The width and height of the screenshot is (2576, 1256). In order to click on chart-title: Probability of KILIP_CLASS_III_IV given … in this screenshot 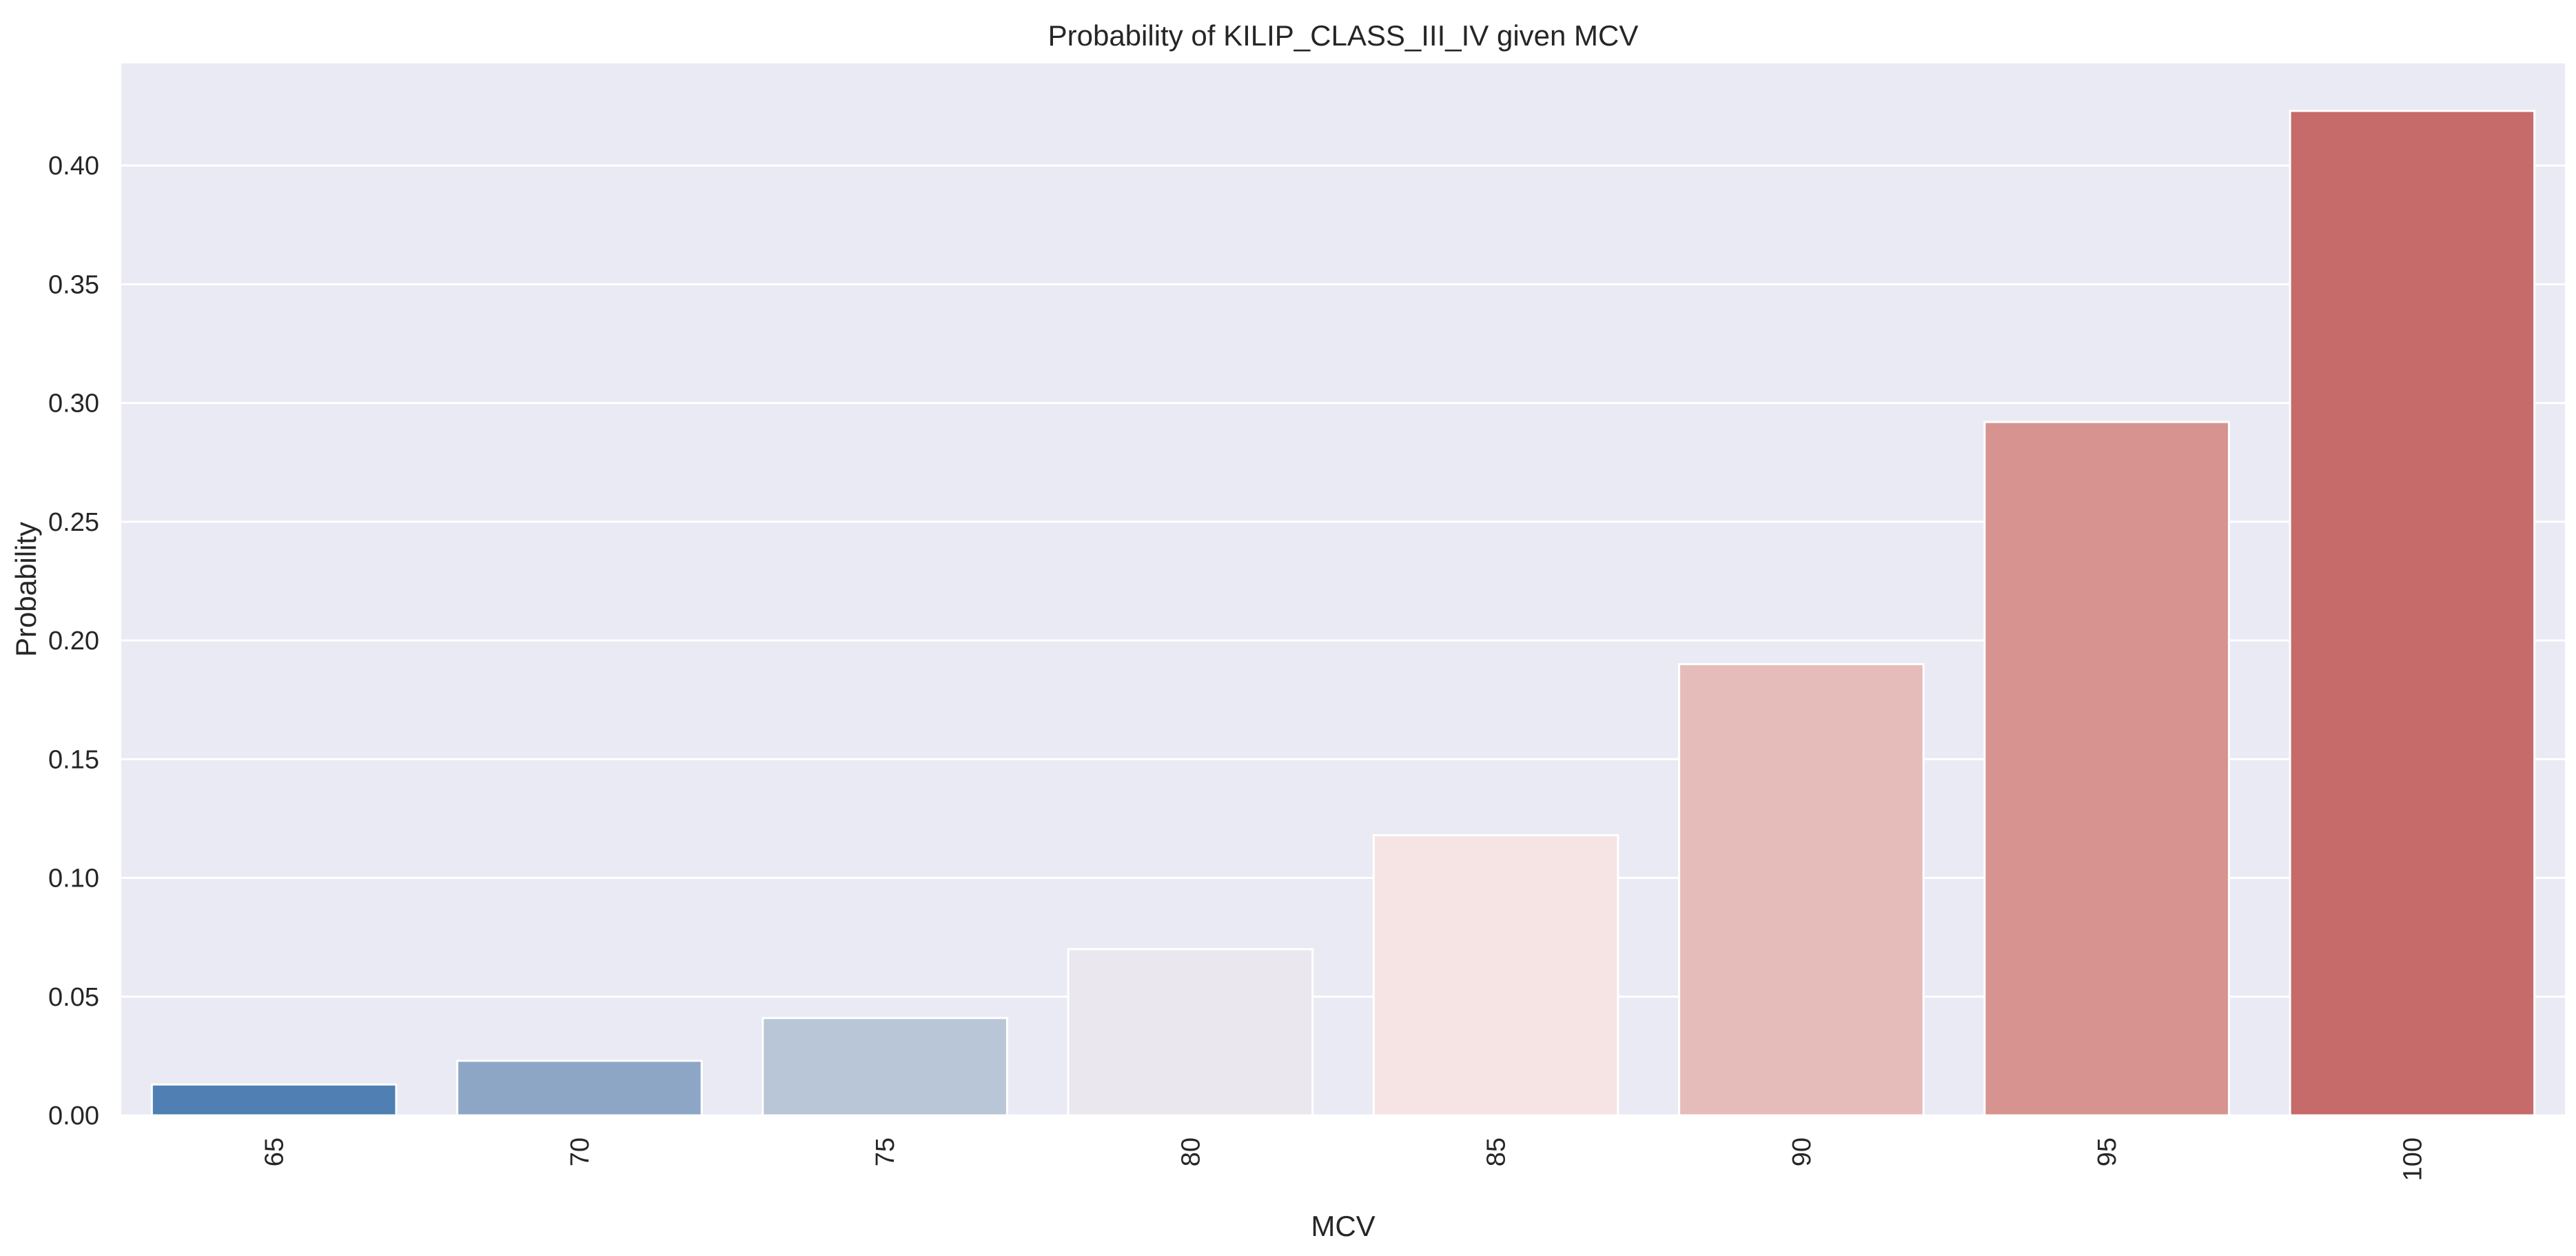, I will do `click(1343, 35)`.